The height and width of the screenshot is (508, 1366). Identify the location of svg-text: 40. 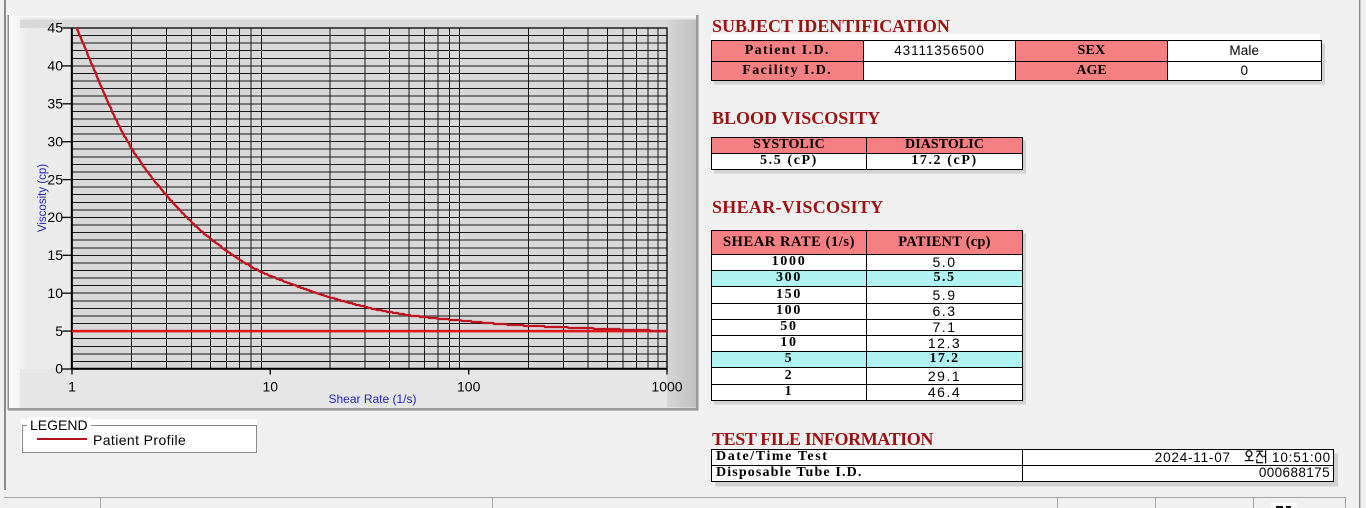
(55, 66).